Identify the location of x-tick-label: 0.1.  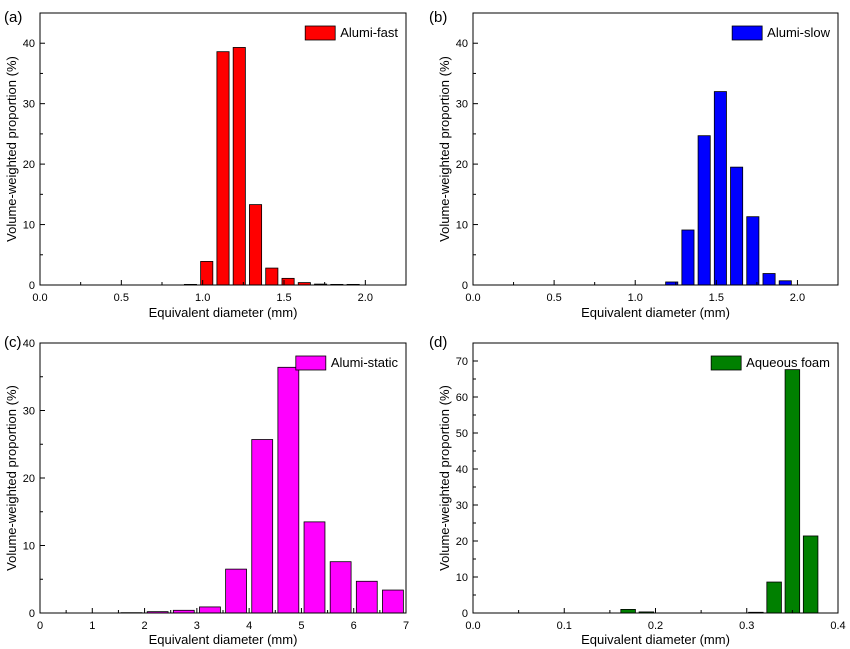
(564, 626).